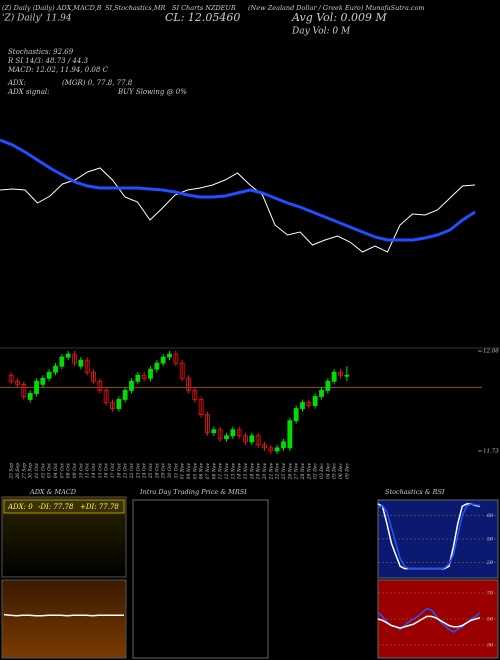 This screenshot has height=660, width=500. What do you see at coordinates (69, 470) in the screenshot?
I see `x-tick-label: 08 Oct` at bounding box center [69, 470].